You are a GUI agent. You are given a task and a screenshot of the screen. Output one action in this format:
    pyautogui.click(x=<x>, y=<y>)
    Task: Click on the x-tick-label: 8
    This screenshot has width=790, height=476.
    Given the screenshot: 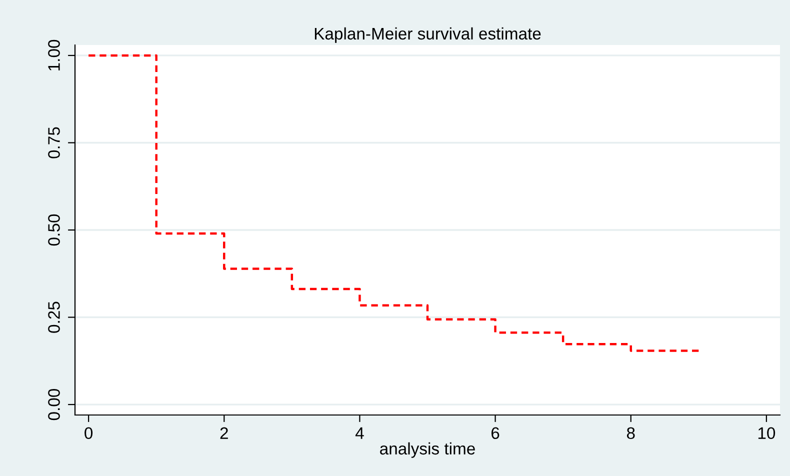 What is the action you would take?
    pyautogui.click(x=630, y=433)
    